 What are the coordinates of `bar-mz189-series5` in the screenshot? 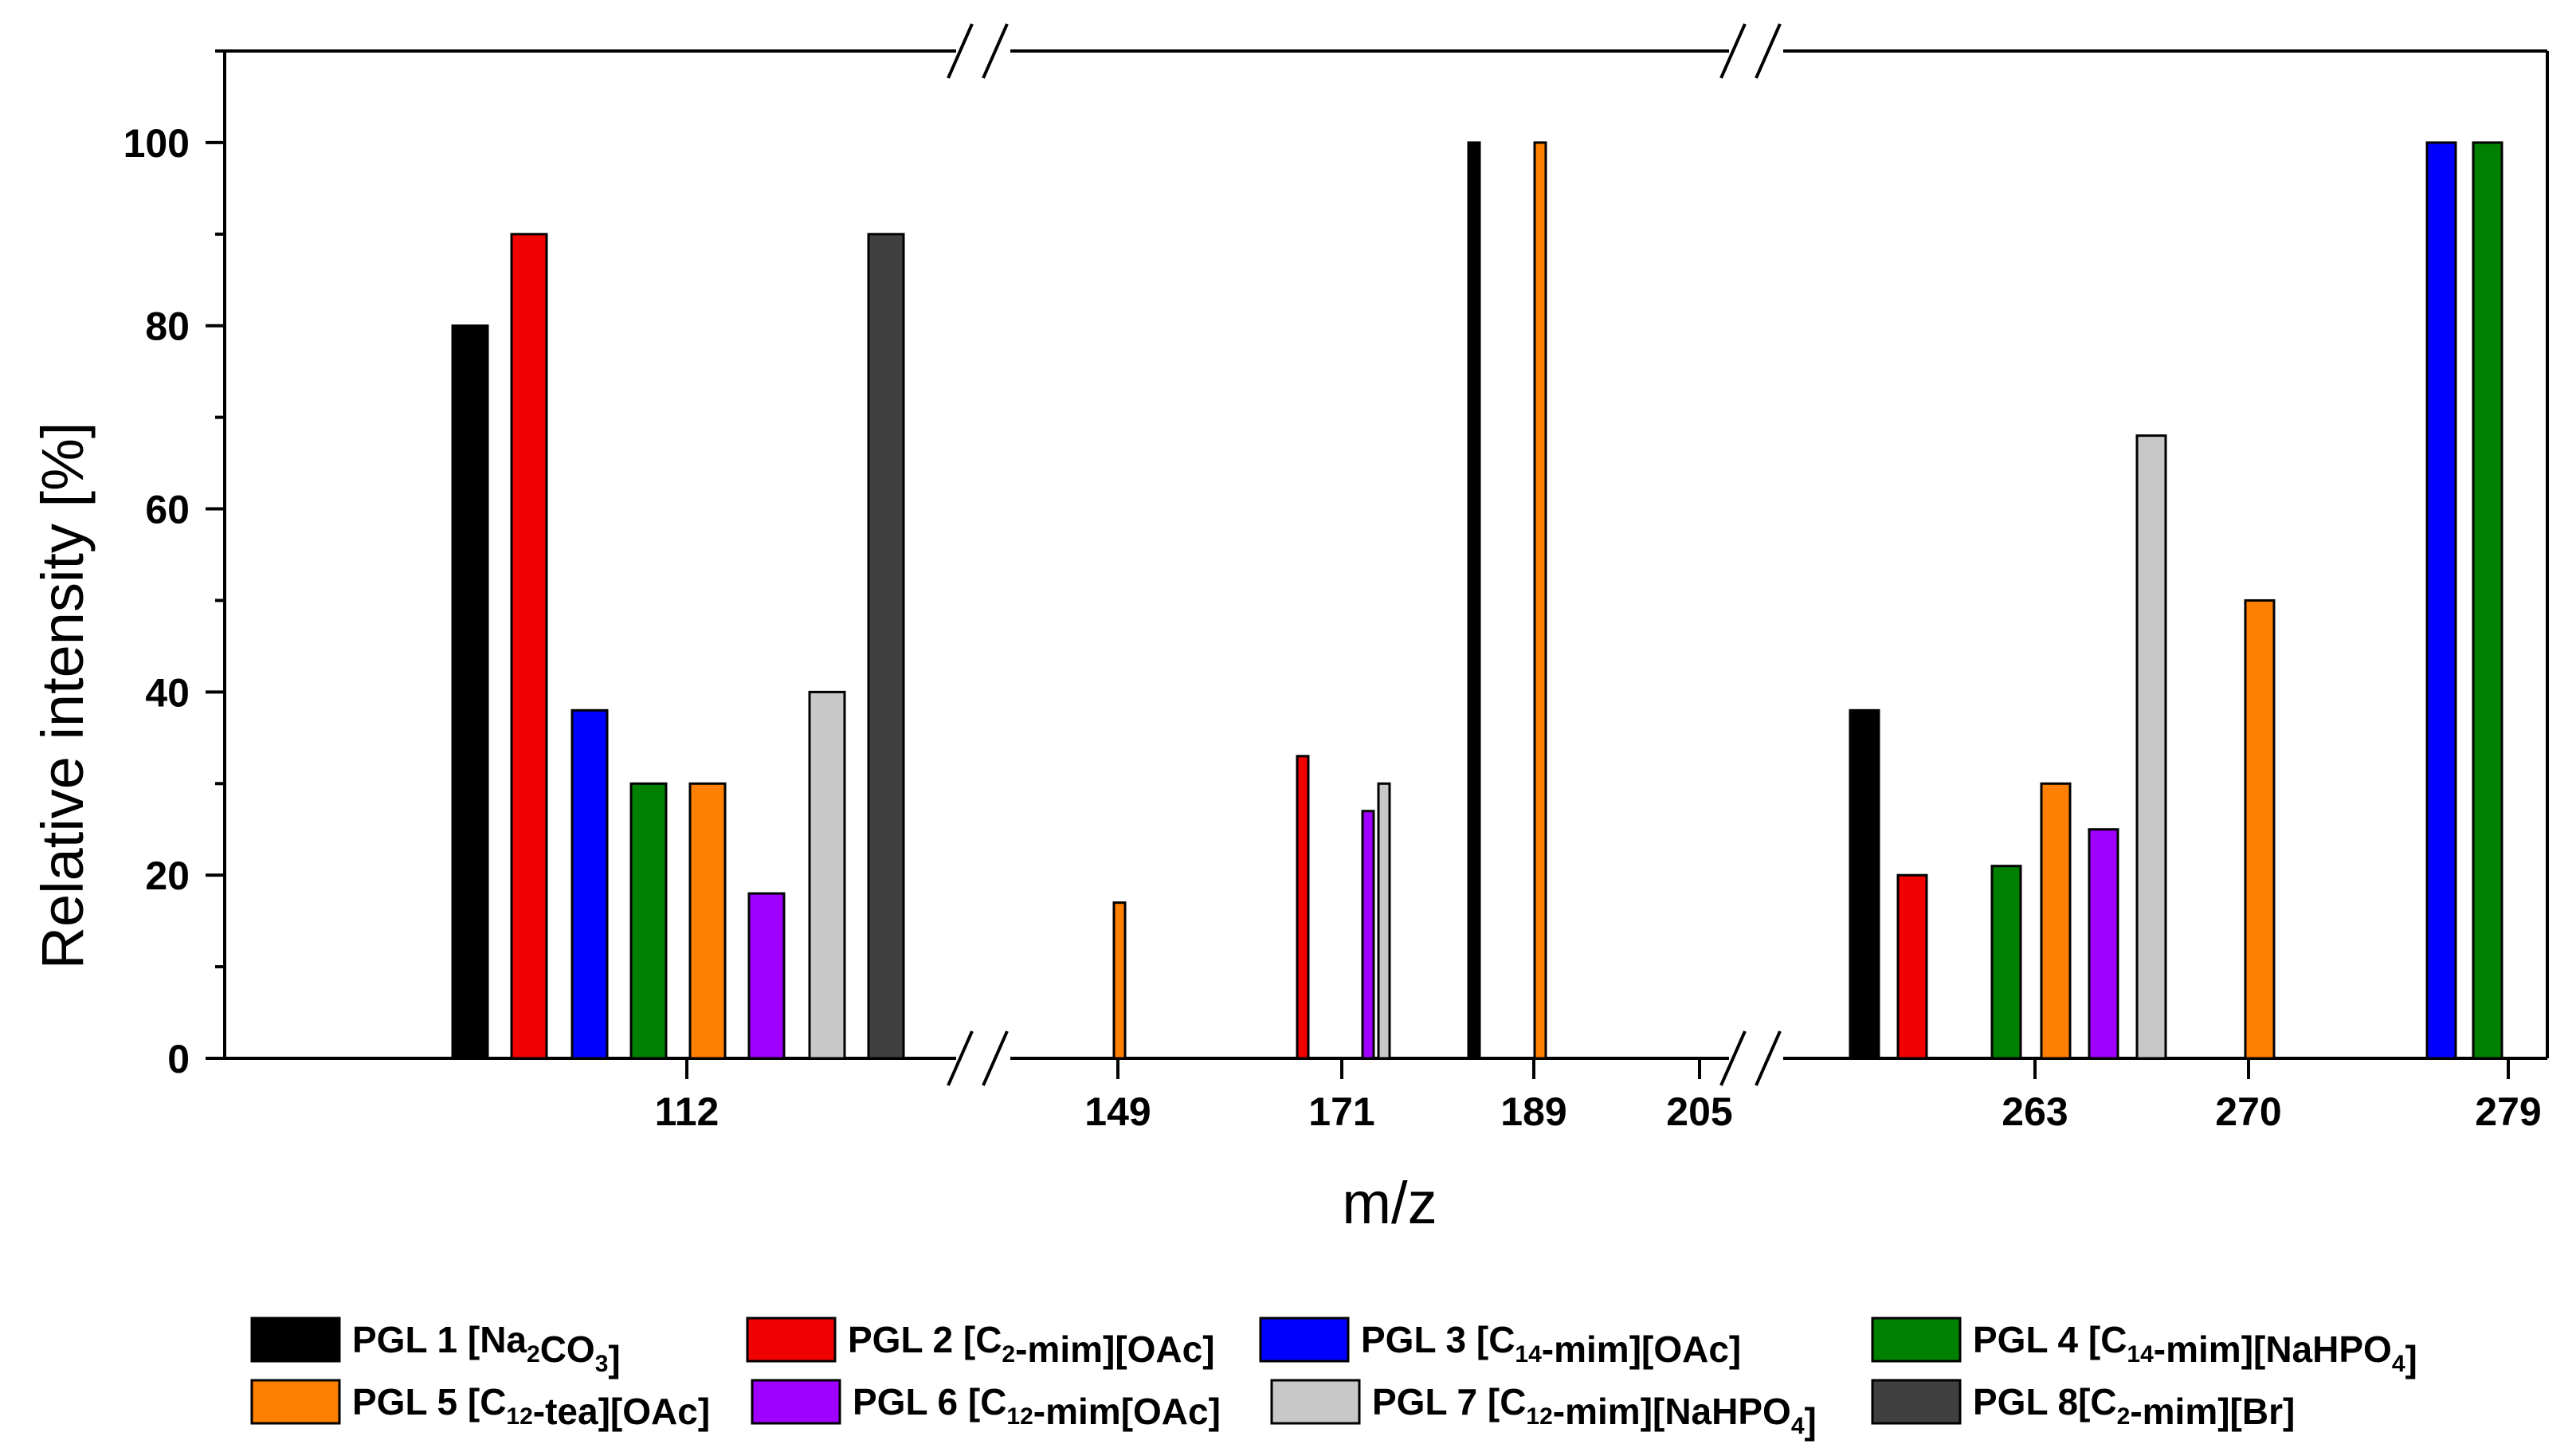 It's located at (1540, 600).